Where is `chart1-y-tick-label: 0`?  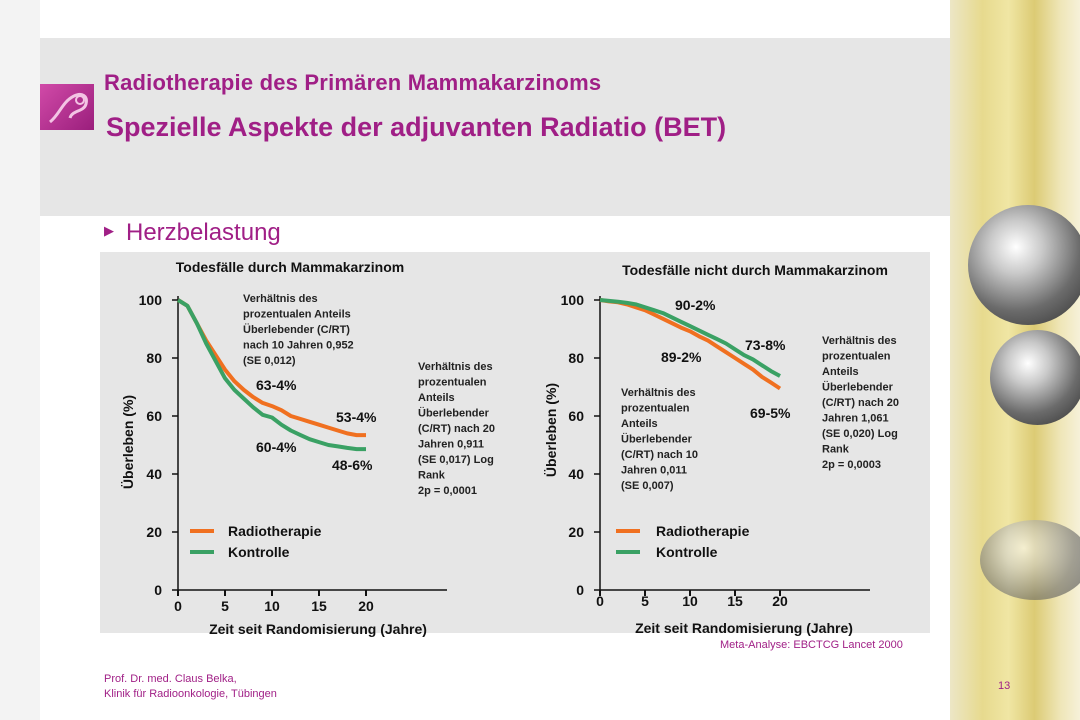 chart1-y-tick-label: 0 is located at coordinates (158, 590).